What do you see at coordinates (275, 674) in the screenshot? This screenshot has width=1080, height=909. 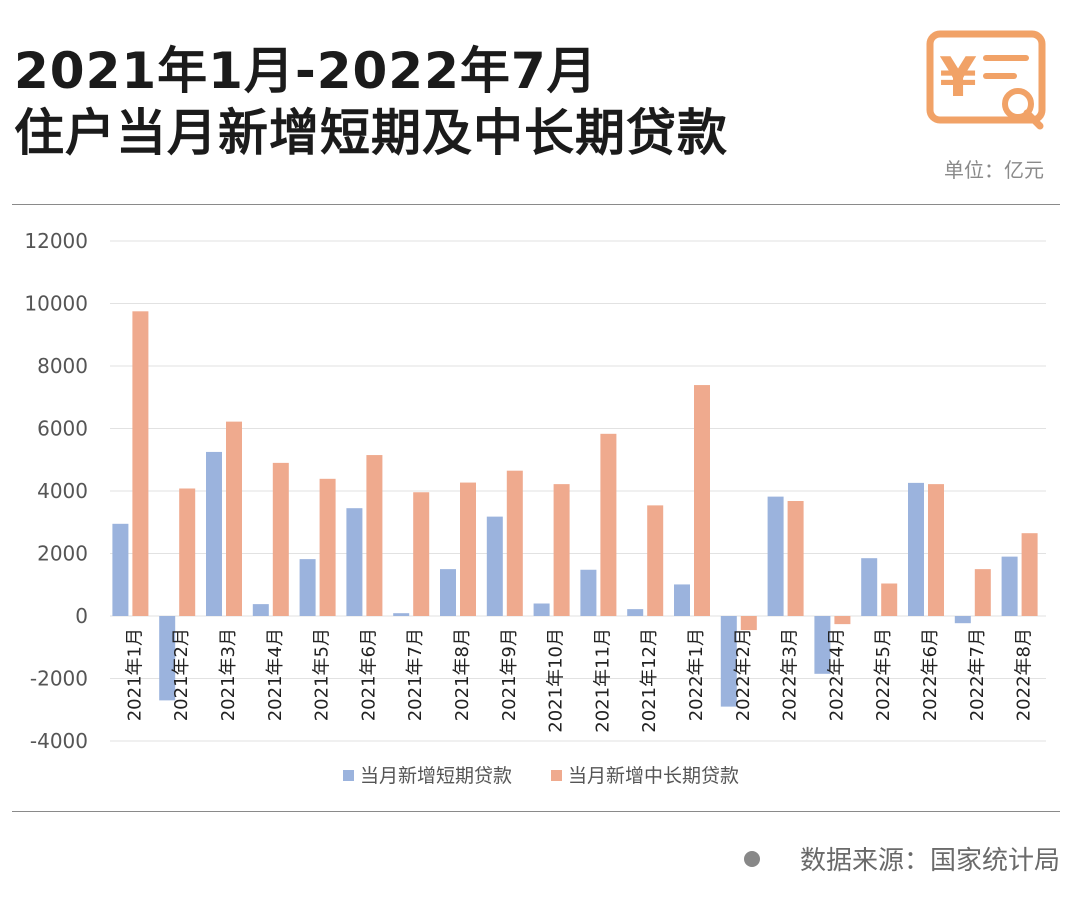 I see `x-tick-label: 2021年4月` at bounding box center [275, 674].